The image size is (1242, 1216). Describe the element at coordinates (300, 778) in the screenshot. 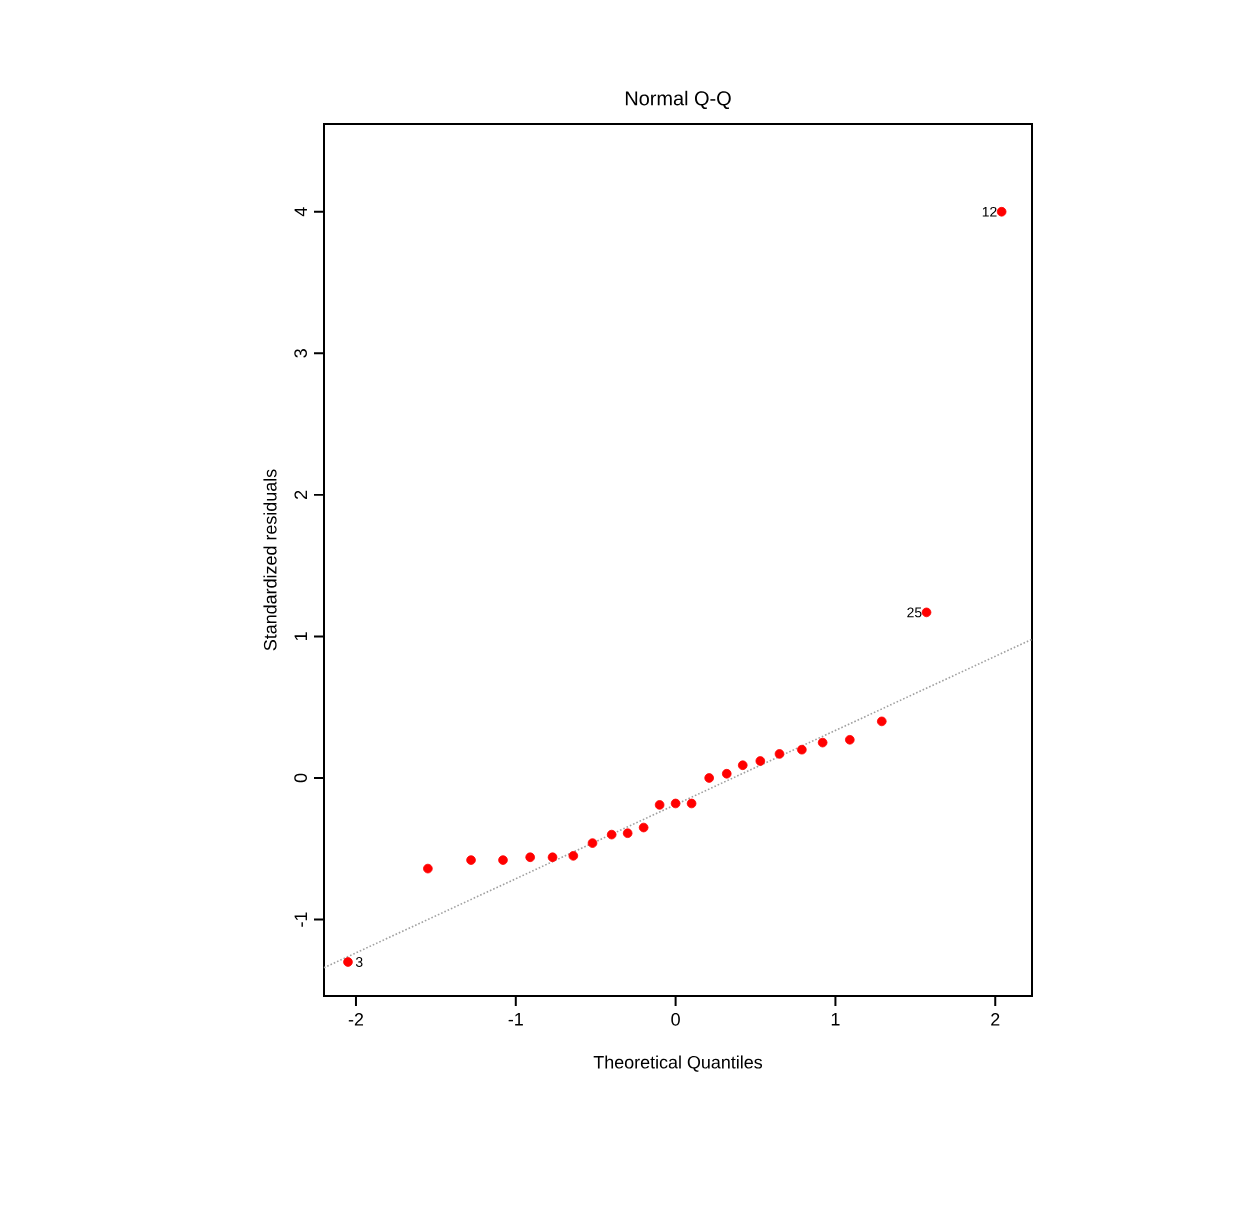

I see `y-tick-label: 0` at that location.